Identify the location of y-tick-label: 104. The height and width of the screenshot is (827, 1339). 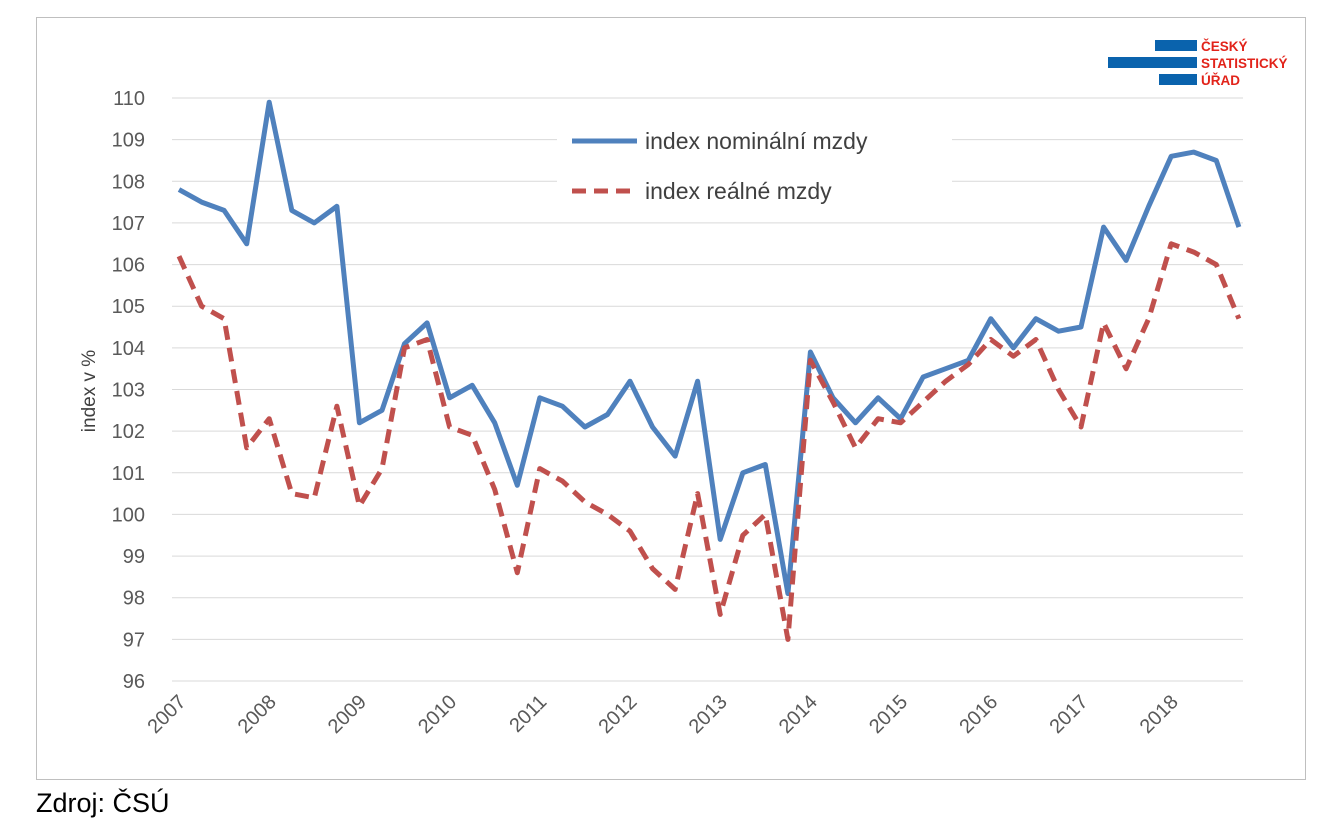
(128, 349).